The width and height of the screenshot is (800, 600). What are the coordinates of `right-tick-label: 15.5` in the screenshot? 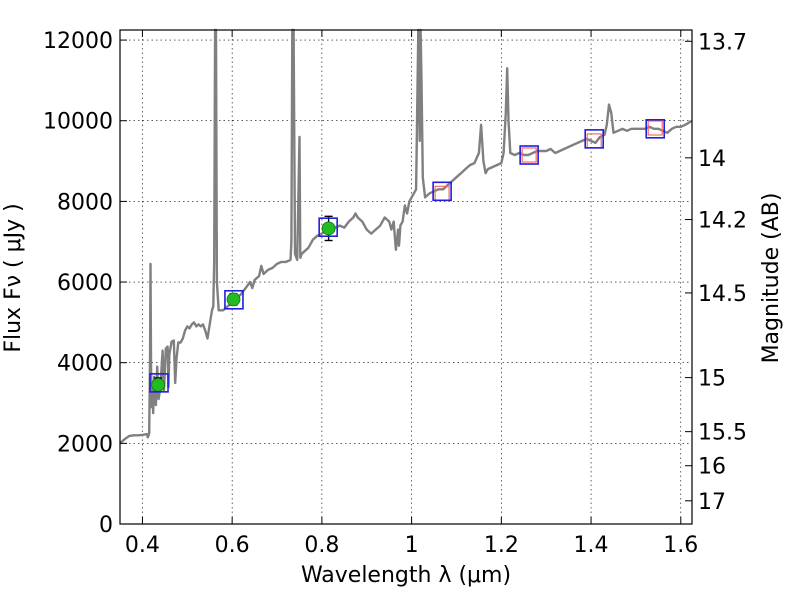 It's located at (722, 433).